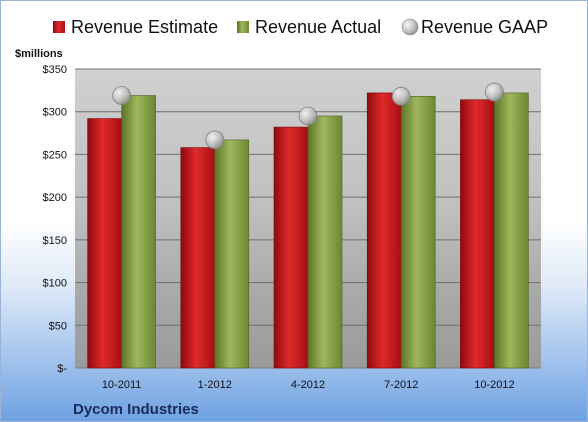 The width and height of the screenshot is (588, 422). I want to click on x-axis-ticks: 10-2011 1-2012 4-2012 7-2012 10-2012, so click(308, 385).